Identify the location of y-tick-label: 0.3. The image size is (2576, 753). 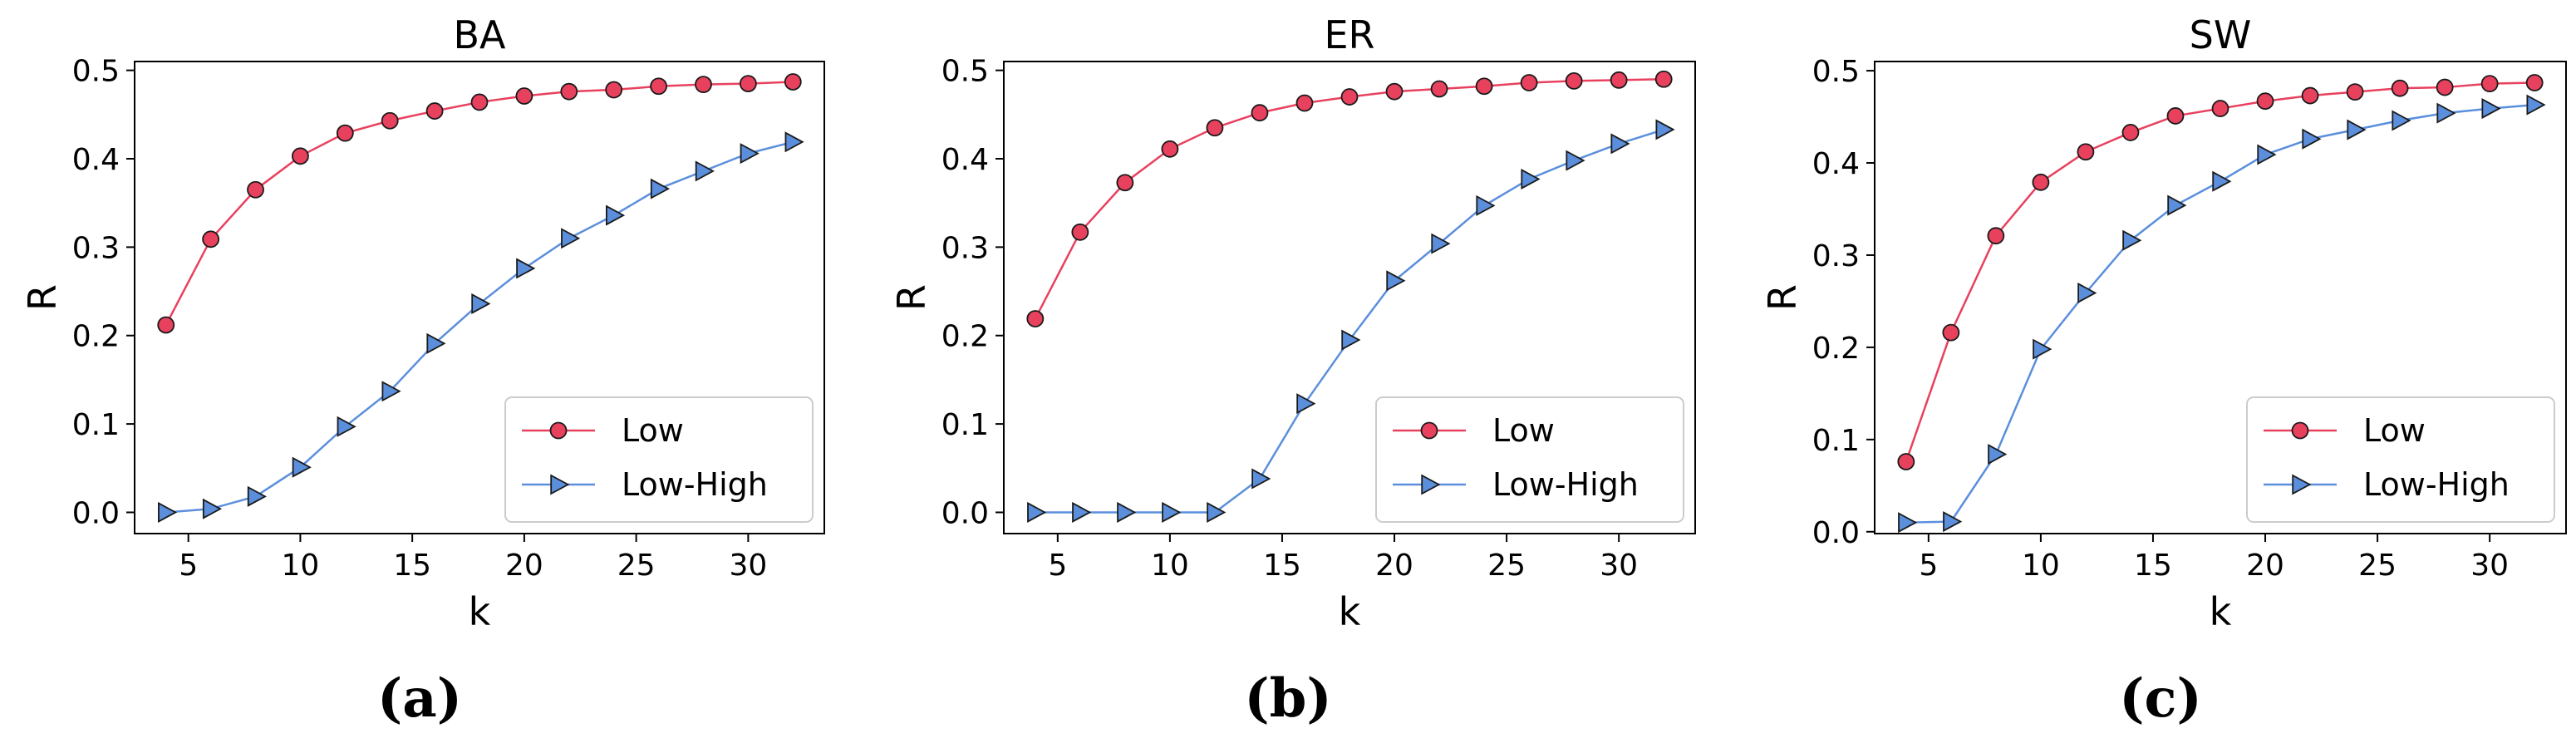
(96, 248).